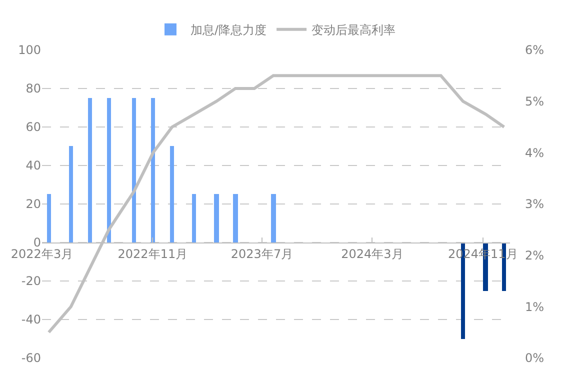 This screenshot has height=378, width=568. What do you see at coordinates (534, 307) in the screenshot?
I see `y2-tick-label: 1%` at bounding box center [534, 307].